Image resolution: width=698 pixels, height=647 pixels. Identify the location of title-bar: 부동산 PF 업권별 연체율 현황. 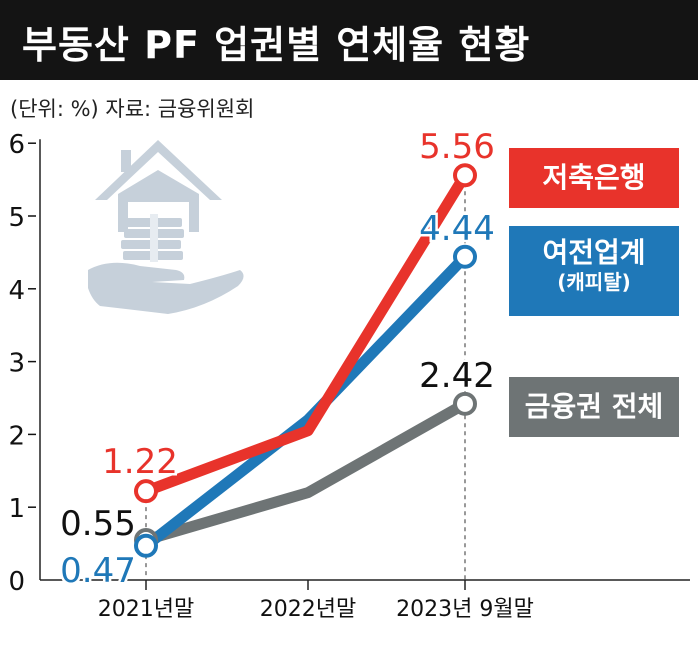
(349, 40).